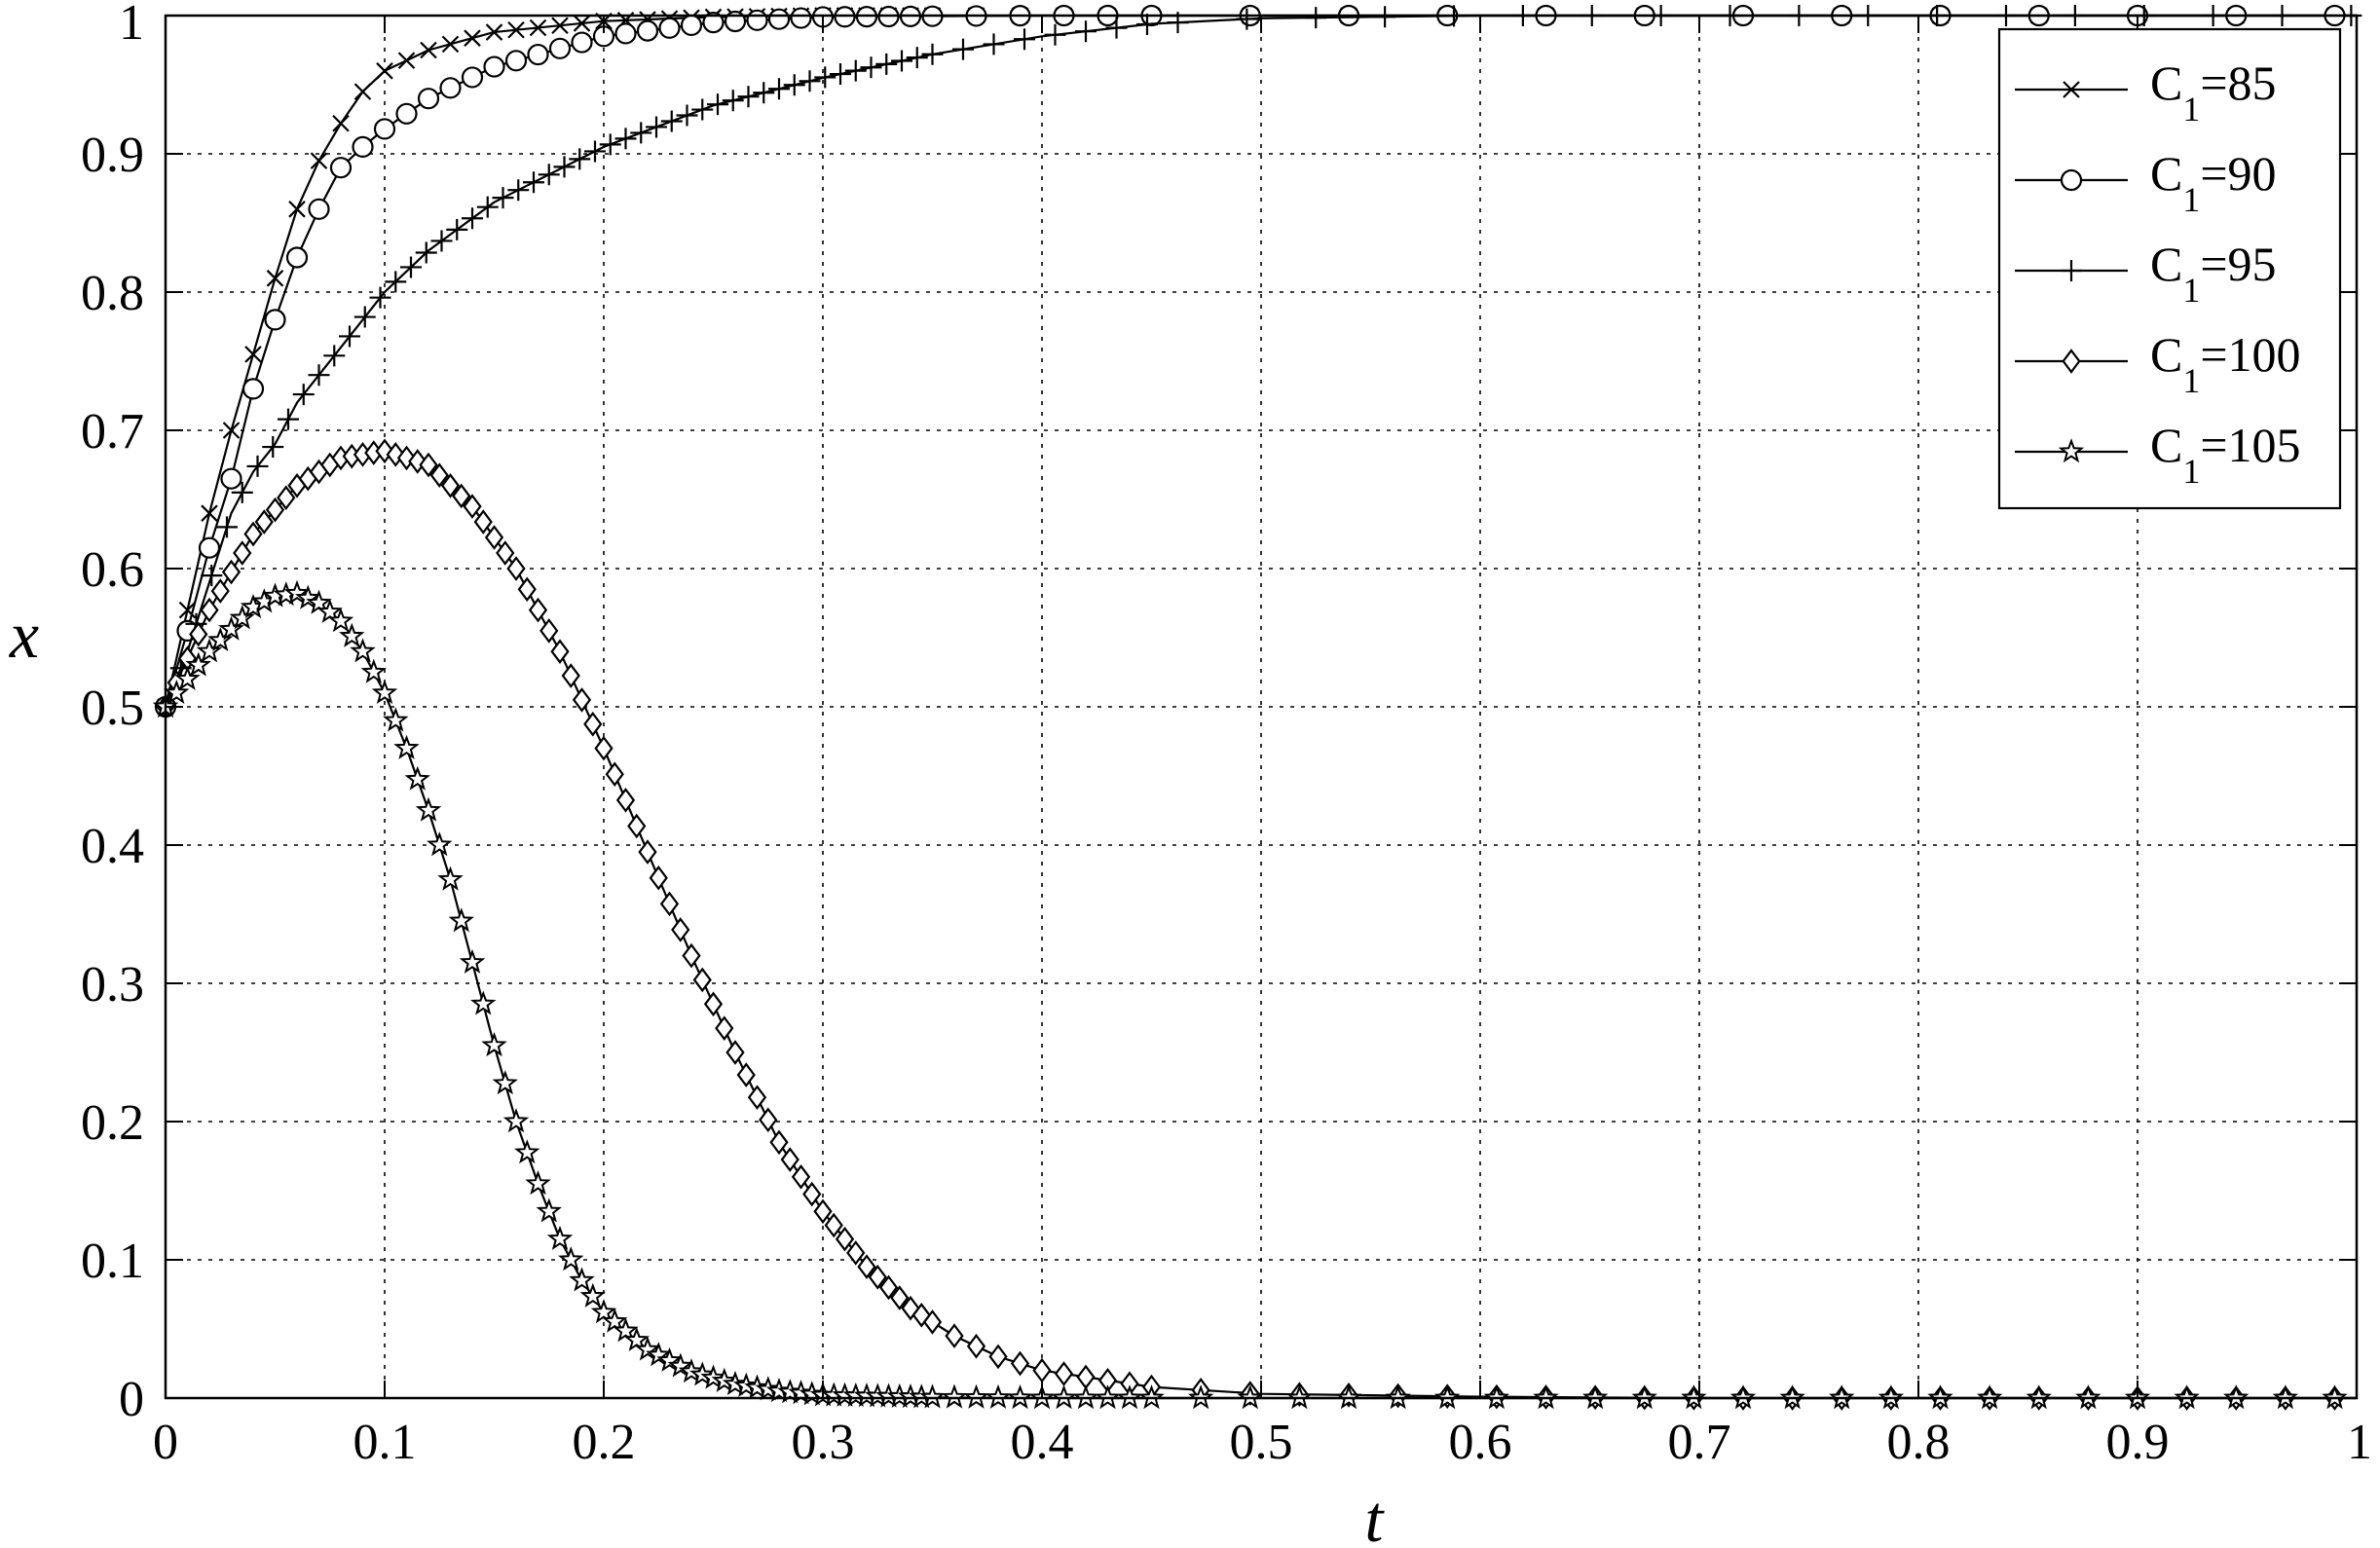 This screenshot has height=1548, width=2380. I want to click on legend-box, so click(2169, 268).